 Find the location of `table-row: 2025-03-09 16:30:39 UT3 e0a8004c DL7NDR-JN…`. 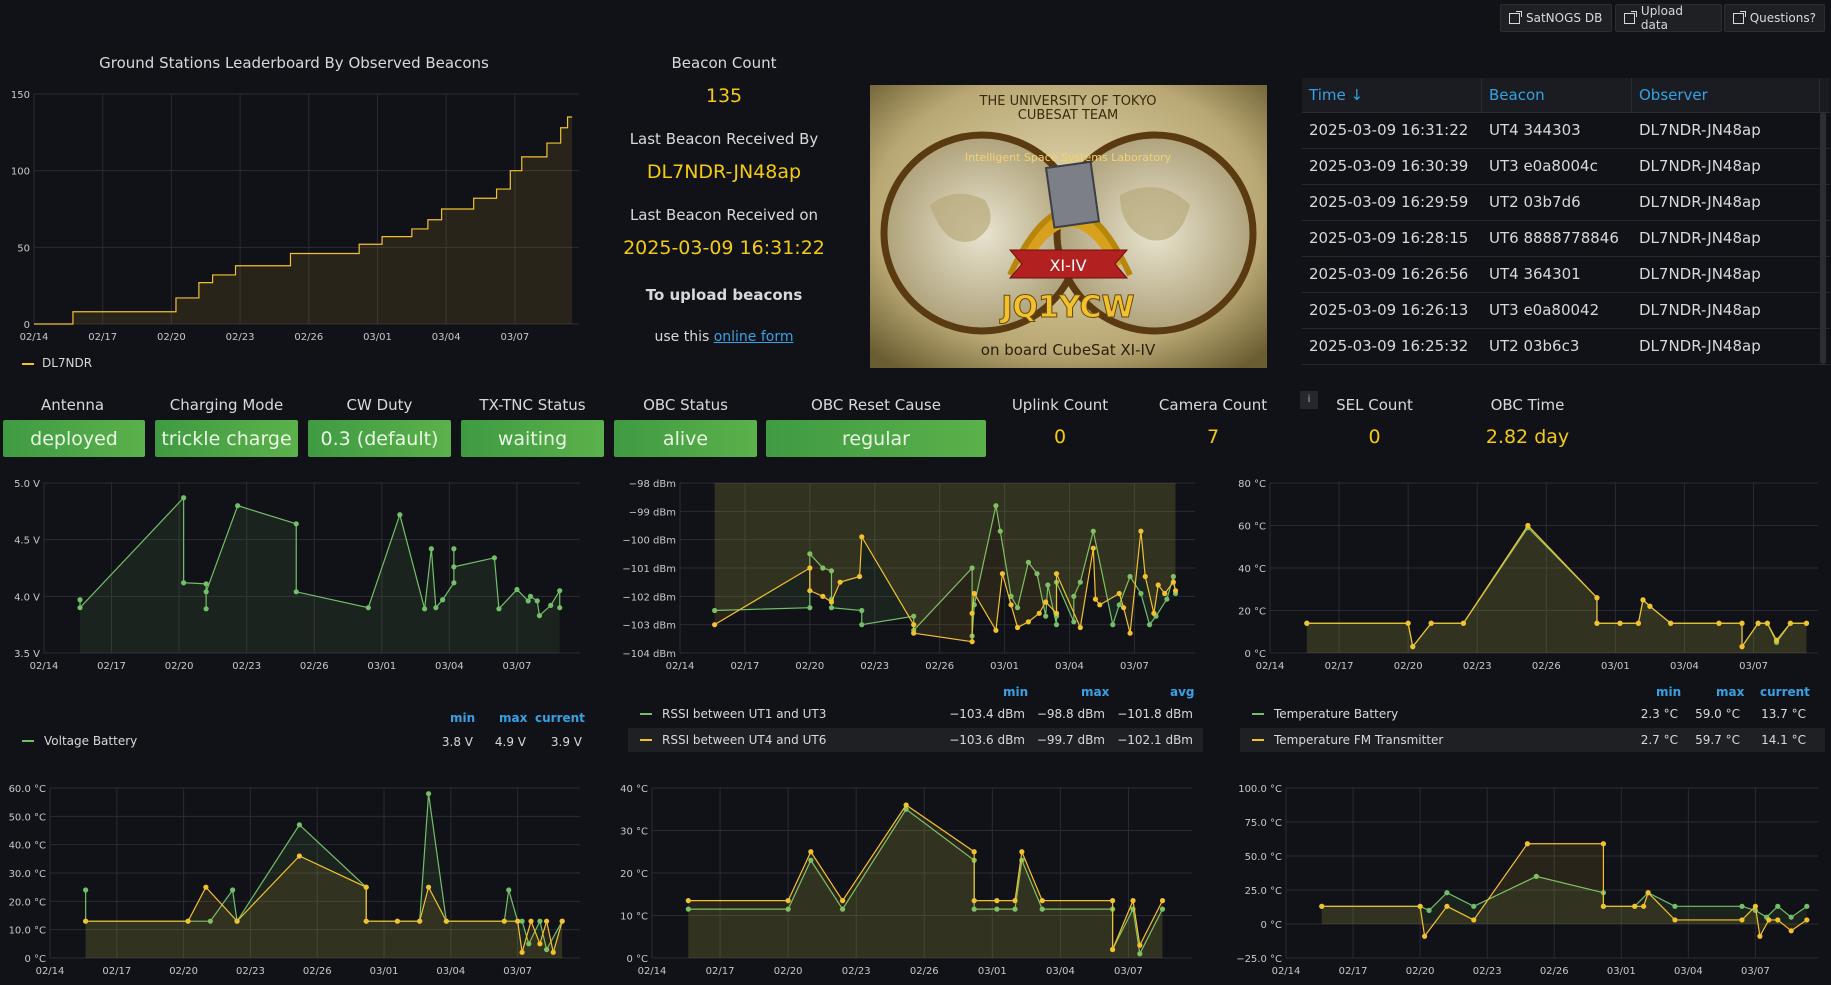

table-row: 2025-03-09 16:30:39 UT3 e0a8004c DL7NDR-JN… is located at coordinates (1566, 167).